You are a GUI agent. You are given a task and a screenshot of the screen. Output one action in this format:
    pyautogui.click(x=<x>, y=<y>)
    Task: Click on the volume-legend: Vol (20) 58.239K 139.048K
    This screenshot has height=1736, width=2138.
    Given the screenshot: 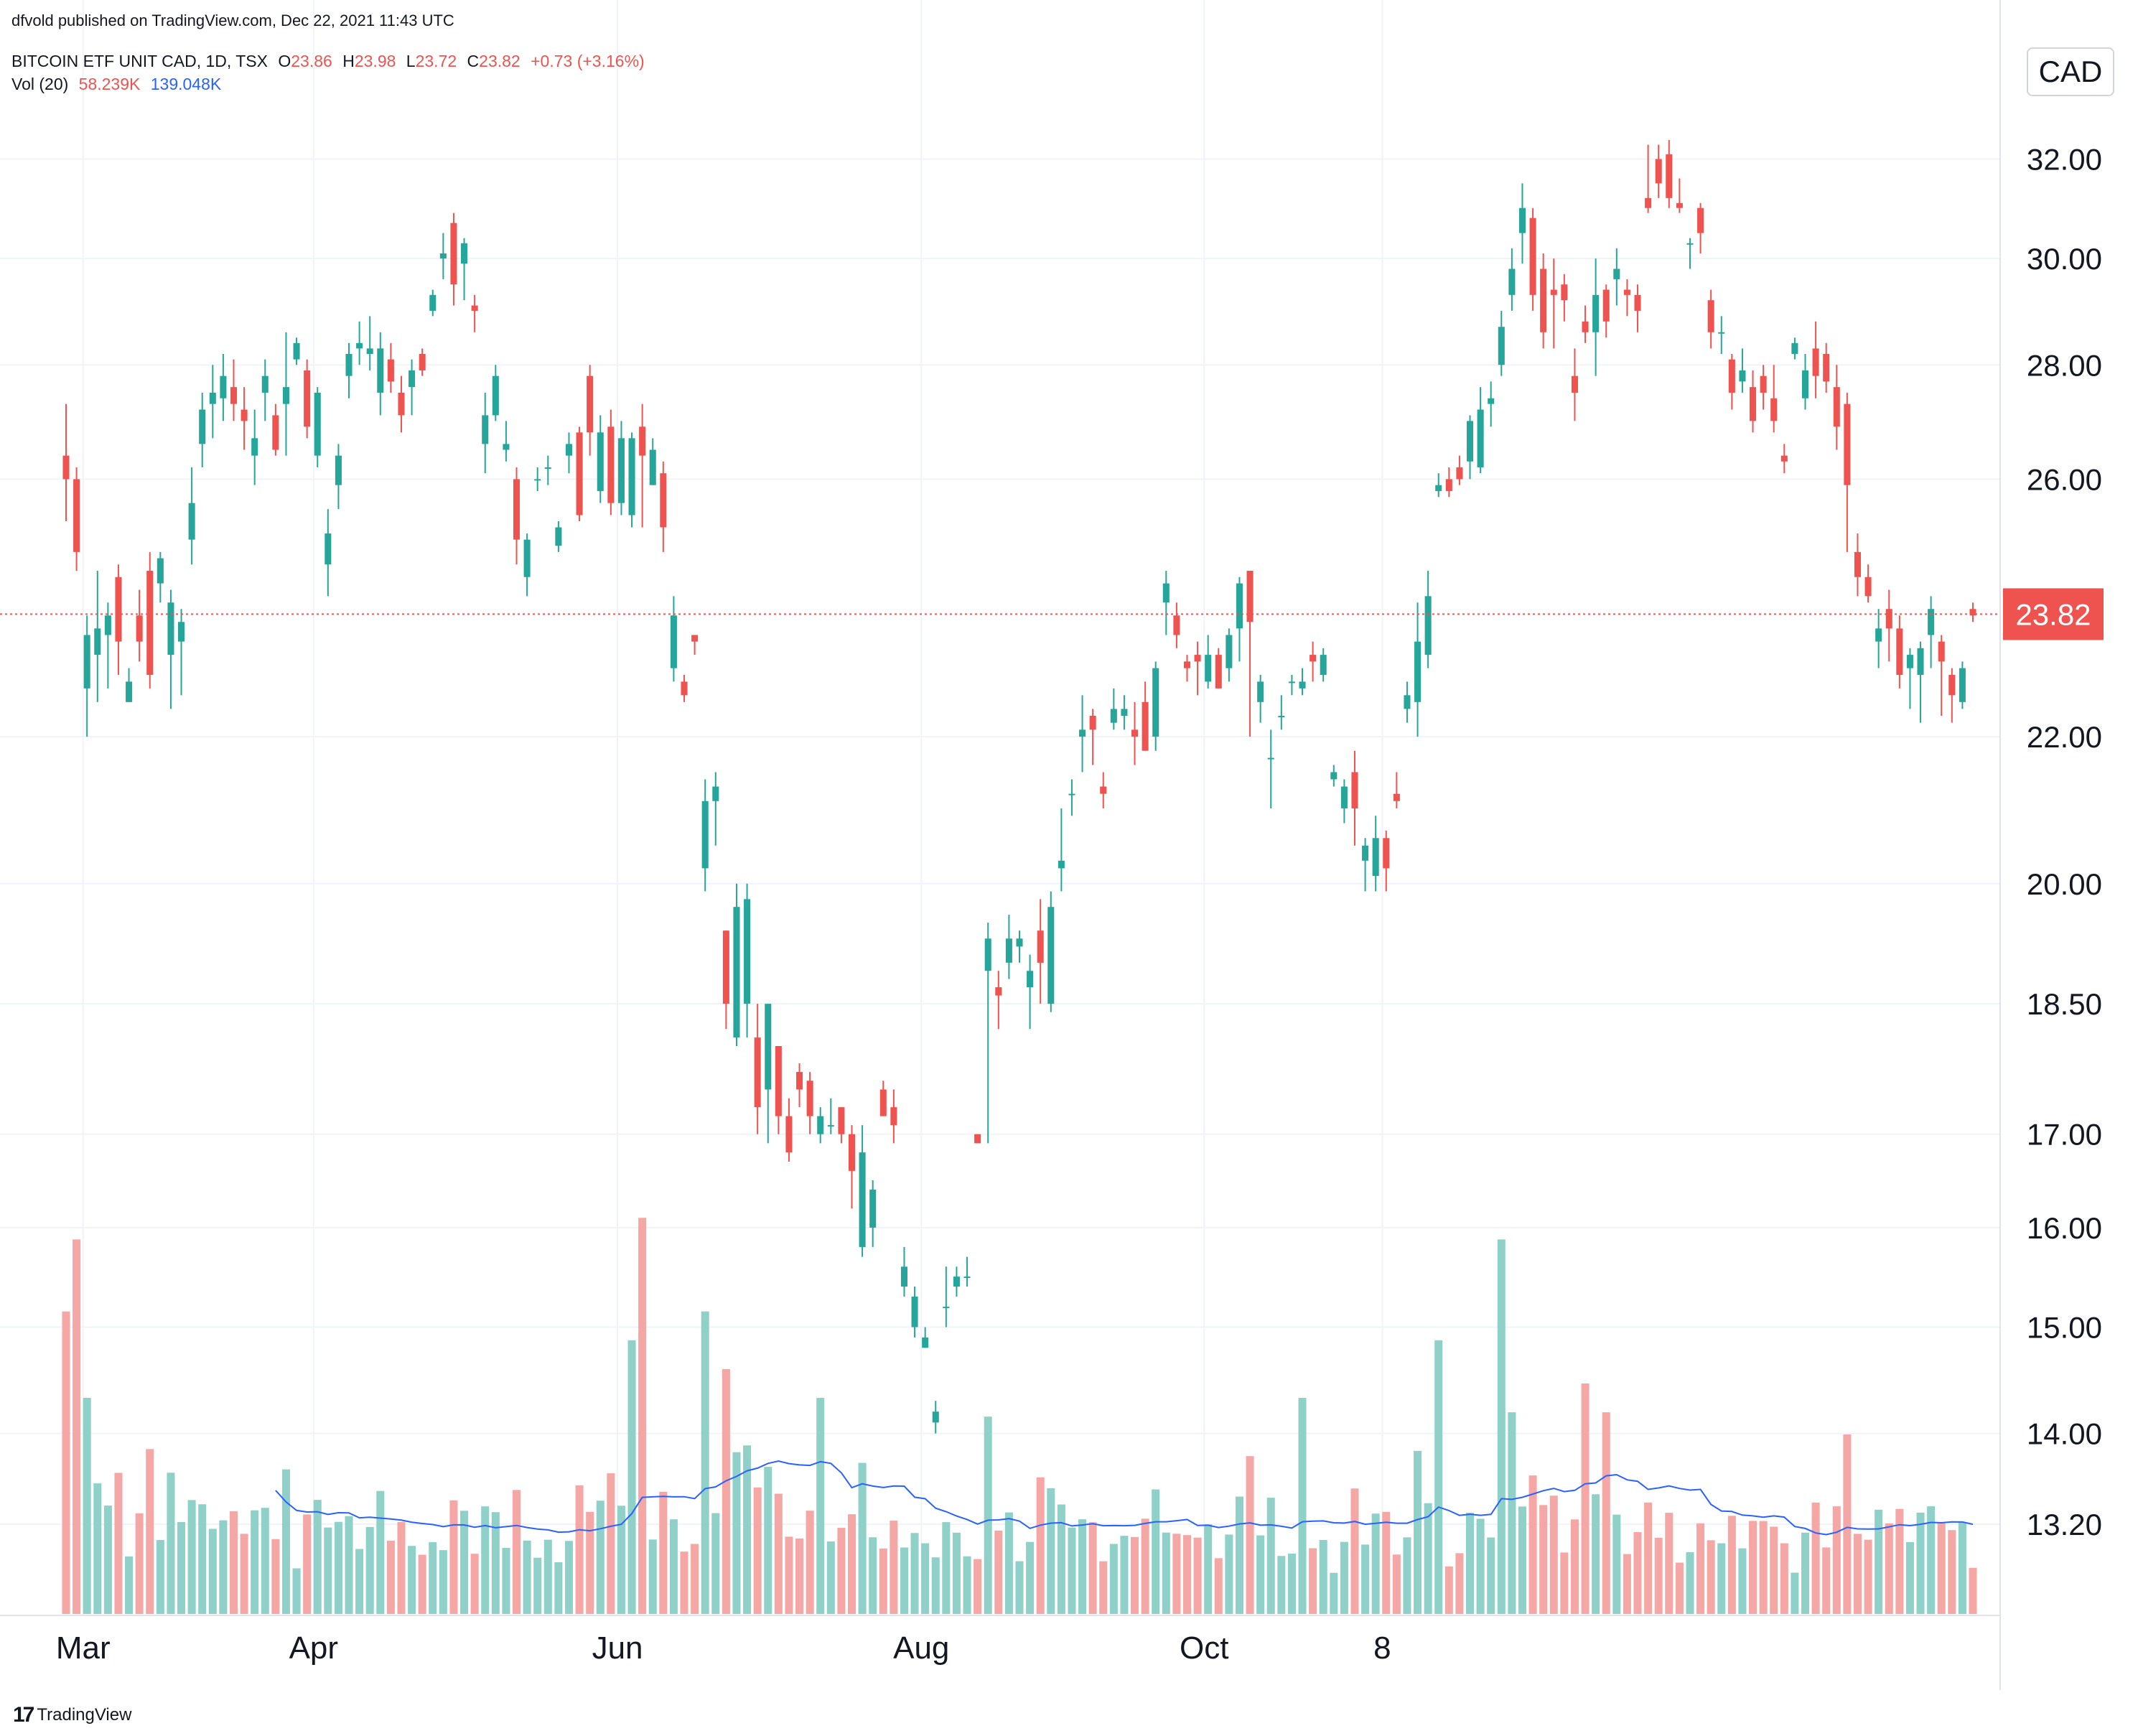 What is the action you would take?
    pyautogui.click(x=119, y=84)
    